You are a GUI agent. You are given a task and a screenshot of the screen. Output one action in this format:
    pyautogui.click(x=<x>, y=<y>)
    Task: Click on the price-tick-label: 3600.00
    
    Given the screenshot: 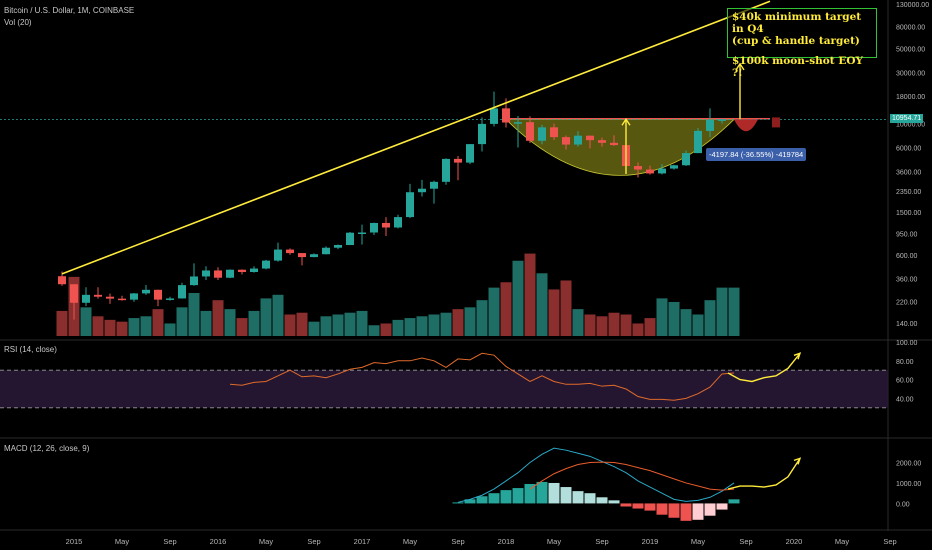 What is the action you would take?
    pyautogui.click(x=908, y=172)
    